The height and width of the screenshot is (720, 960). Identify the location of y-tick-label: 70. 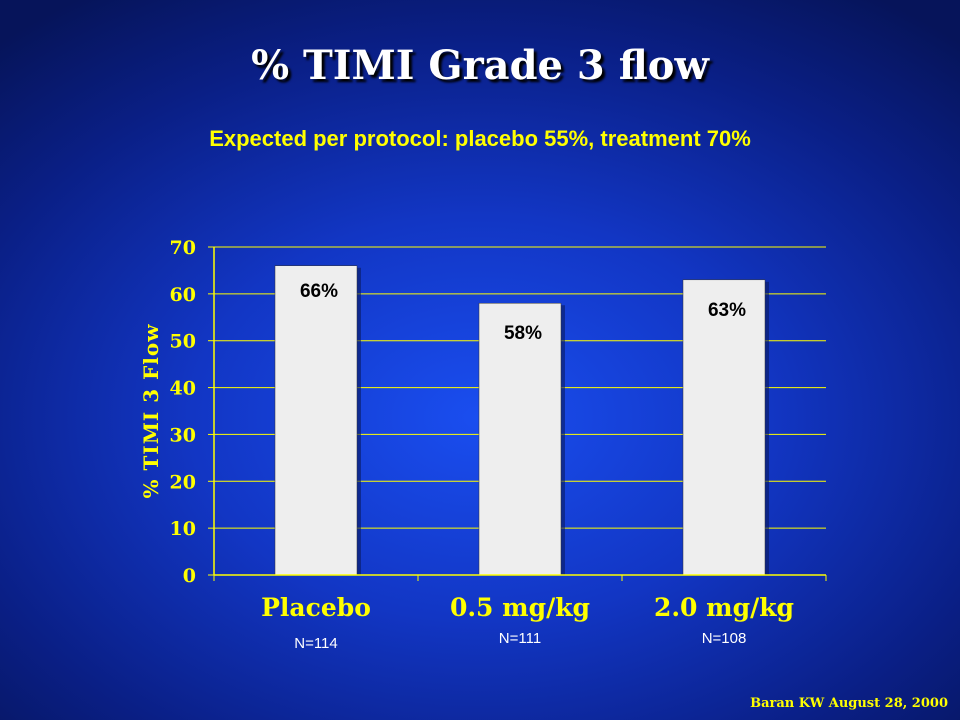
(183, 248).